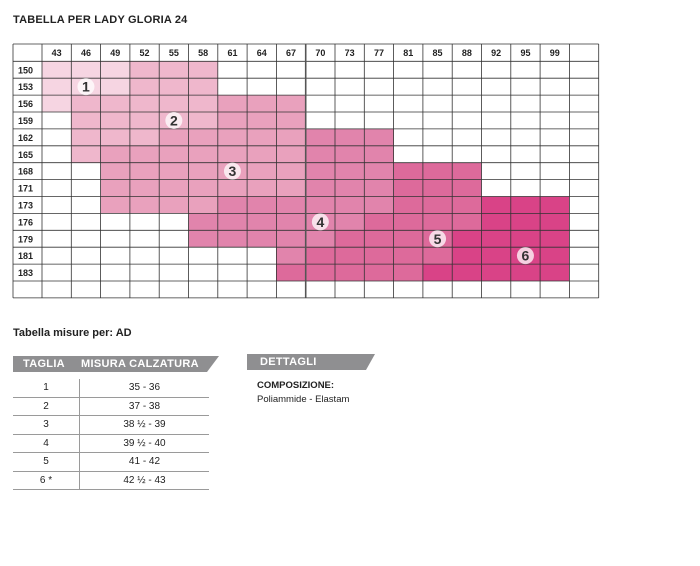 The width and height of the screenshot is (700, 566). Describe the element at coordinates (46, 388) in the screenshot. I see `size-cell: 1` at that location.